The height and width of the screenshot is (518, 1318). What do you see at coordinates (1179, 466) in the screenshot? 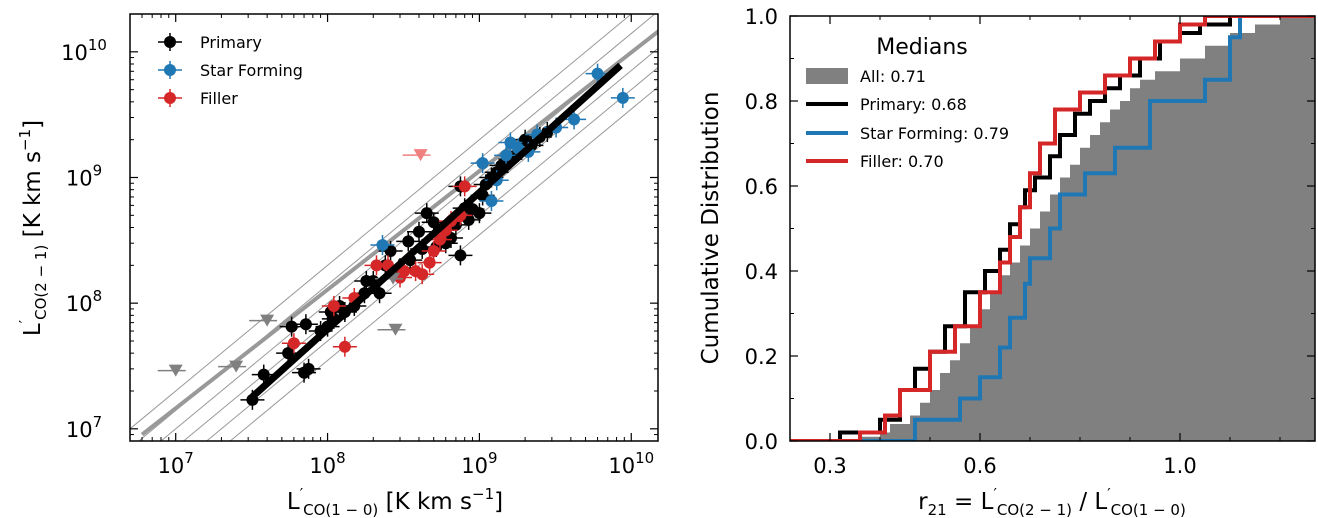
I see `cdf-x-tick-2: 1.0` at bounding box center [1179, 466].